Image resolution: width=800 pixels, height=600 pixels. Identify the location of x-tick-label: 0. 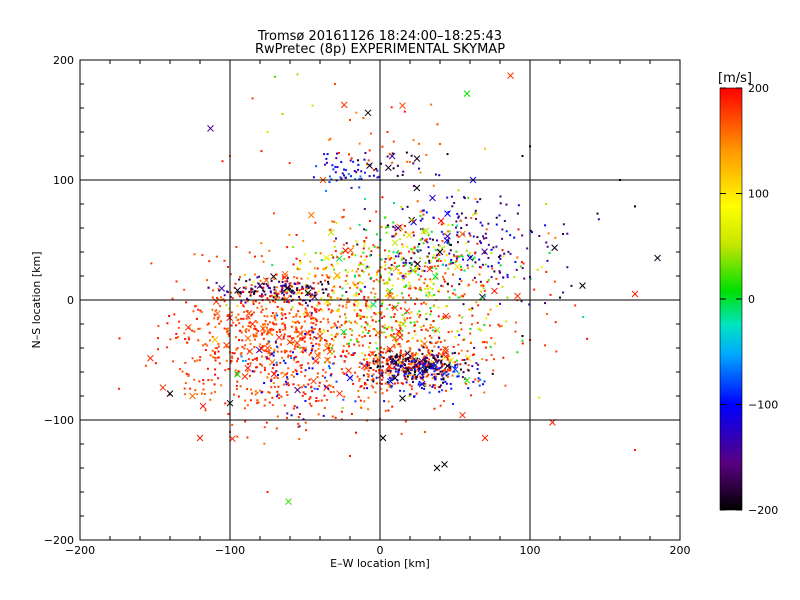
(380, 550).